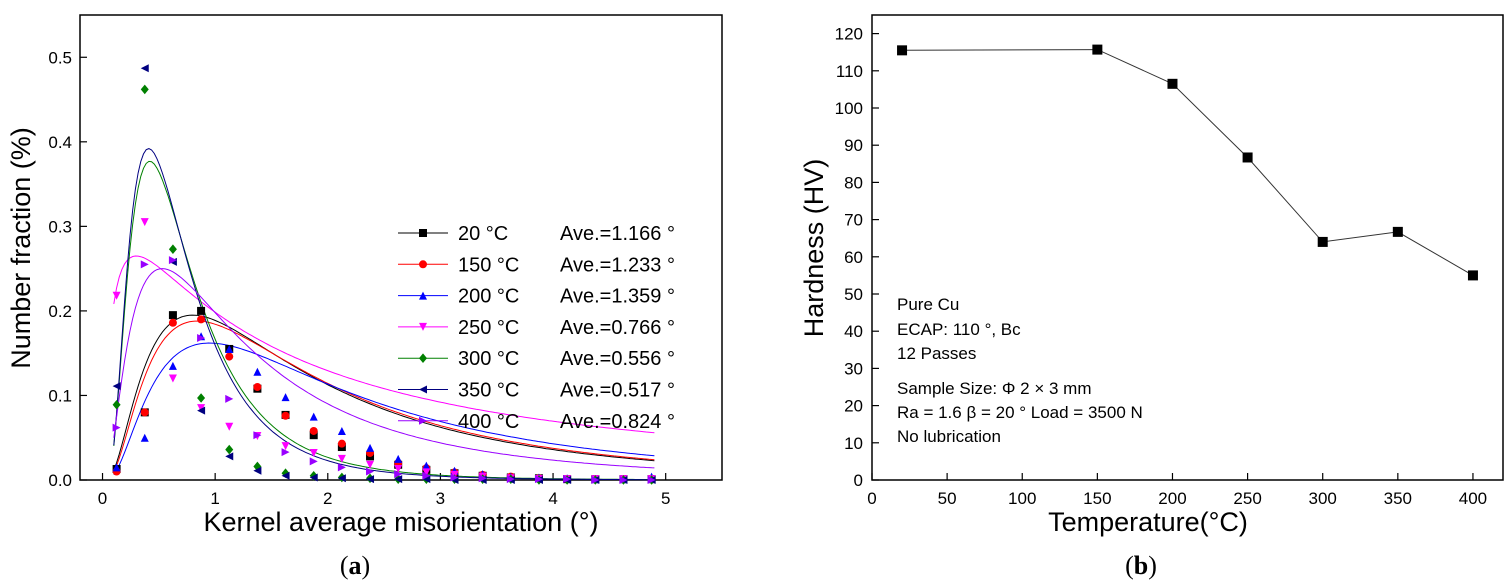 The height and width of the screenshot is (587, 1511). I want to click on x-tick-label: 1, so click(214, 498).